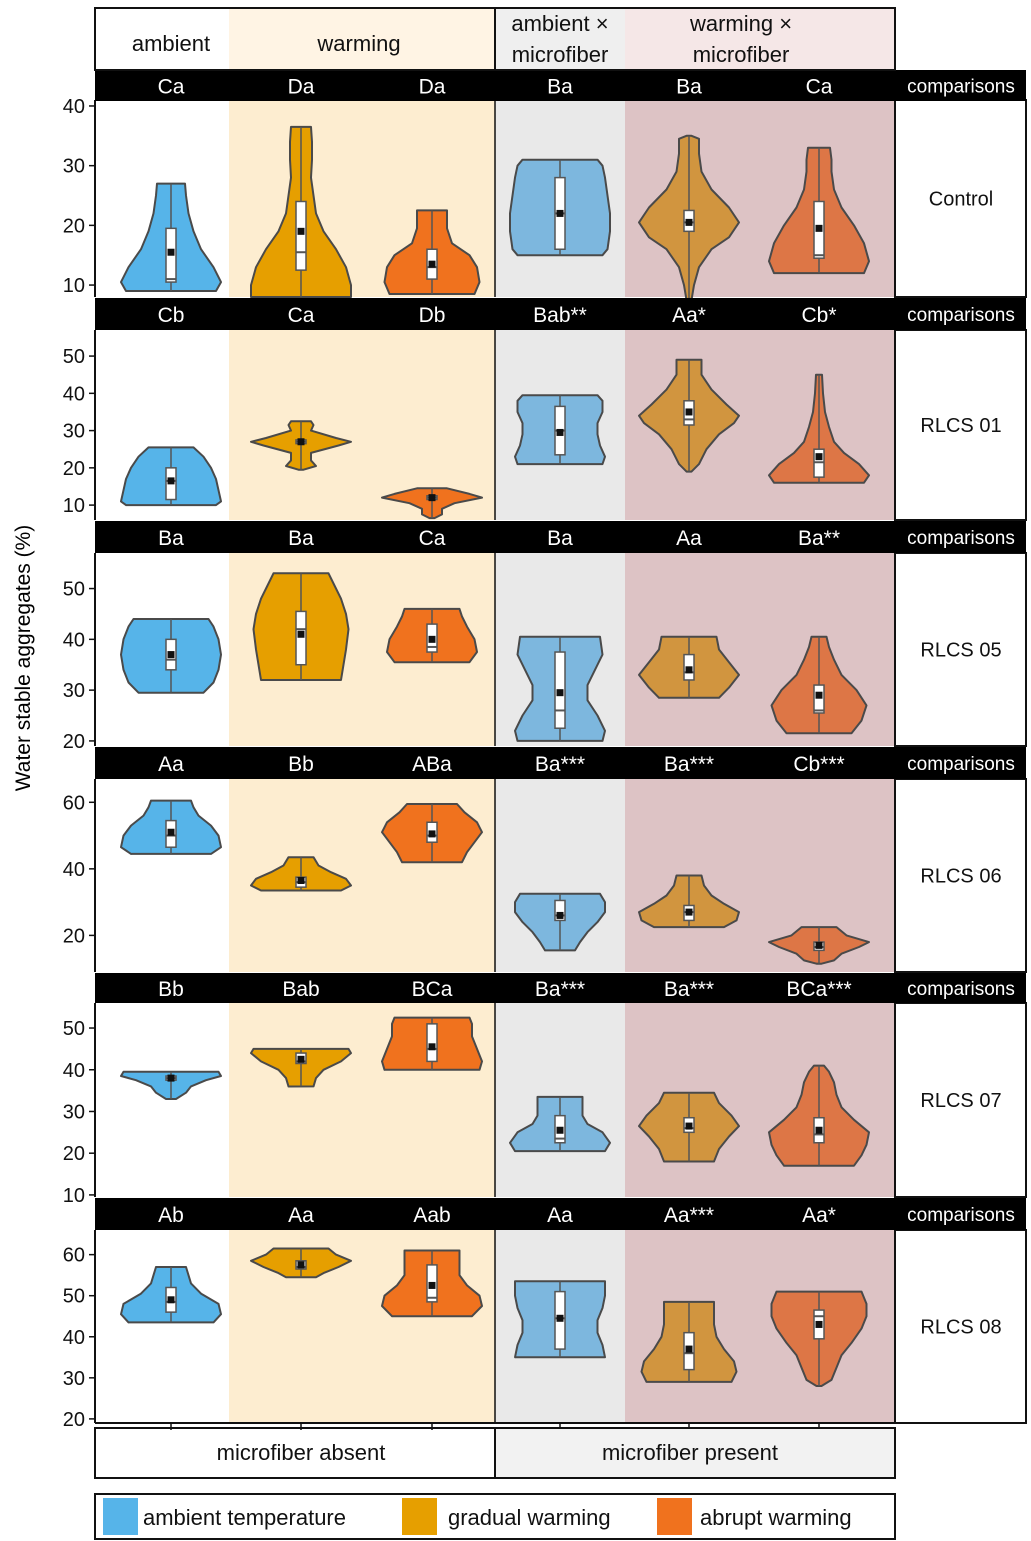 The height and width of the screenshot is (1541, 1031). Describe the element at coordinates (74, 506) in the screenshot. I see `y-tick-label: 10` at that location.